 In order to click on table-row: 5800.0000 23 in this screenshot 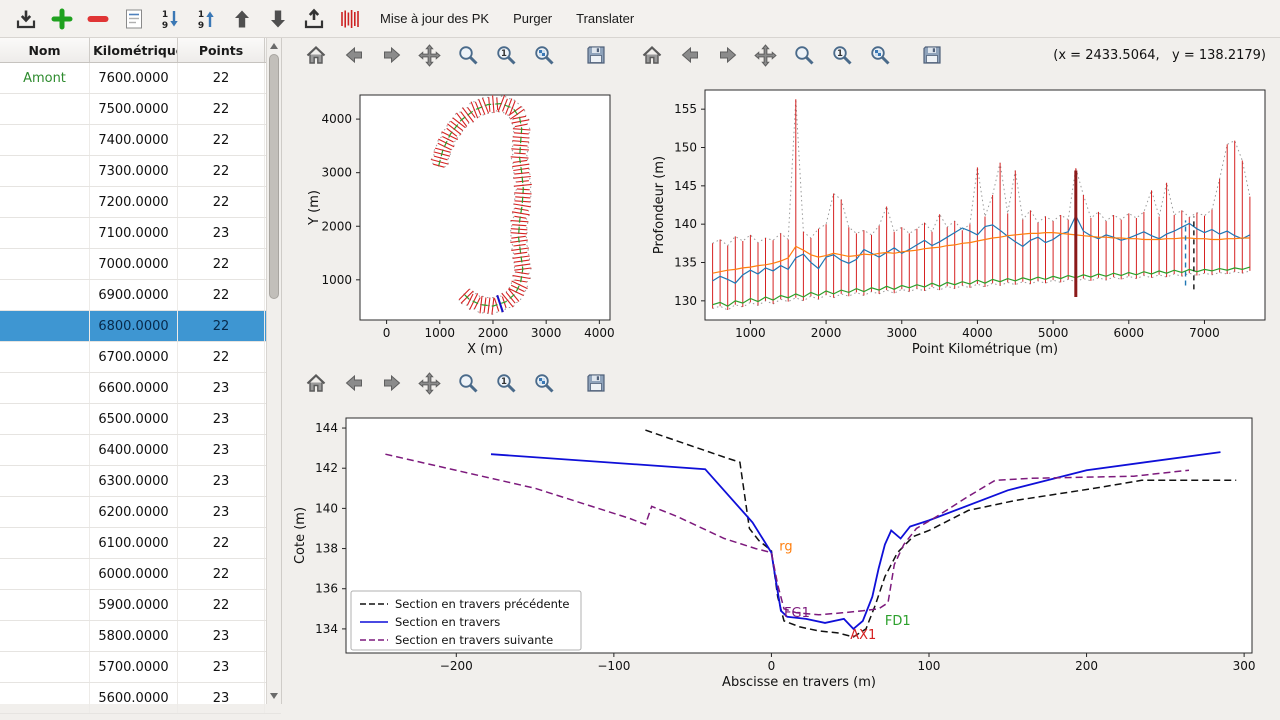, I will do `click(140, 636)`.